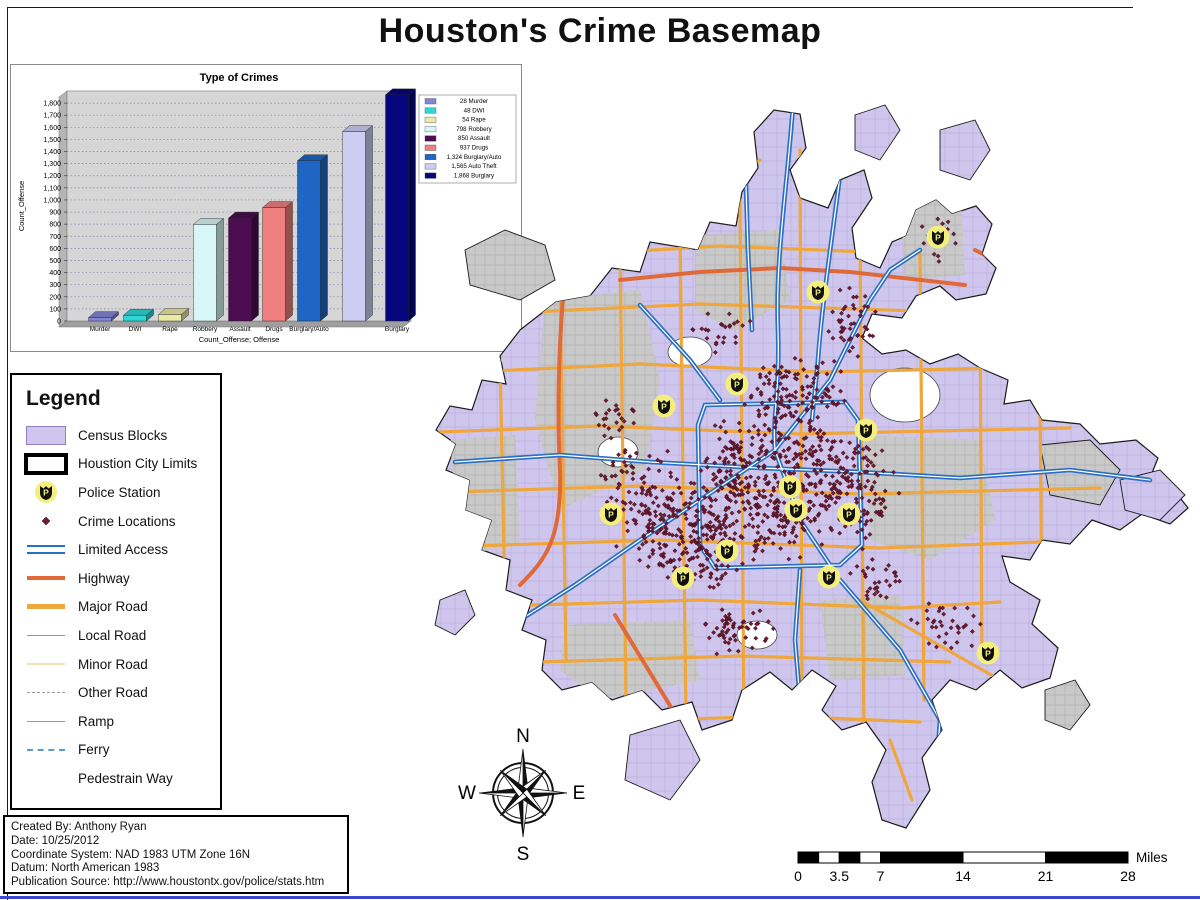 The image size is (1200, 900). I want to click on legend-item-major: Major Road, so click(122, 607).